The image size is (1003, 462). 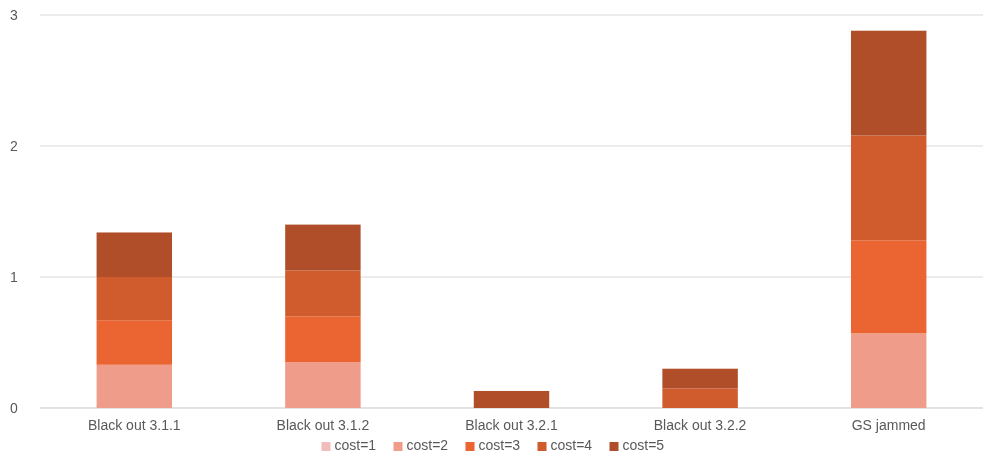 What do you see at coordinates (571, 445) in the screenshot?
I see `legend-label: cost=4` at bounding box center [571, 445].